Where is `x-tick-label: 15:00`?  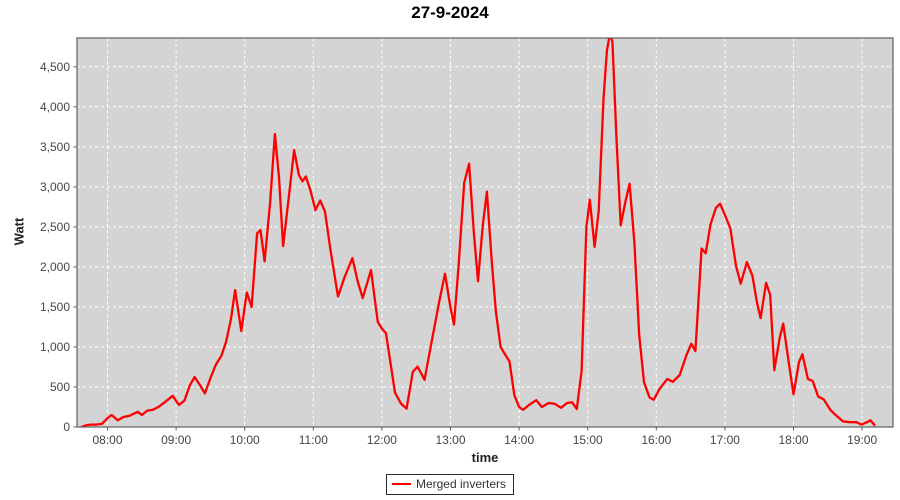
x-tick-label: 15:00 is located at coordinates (587, 440).